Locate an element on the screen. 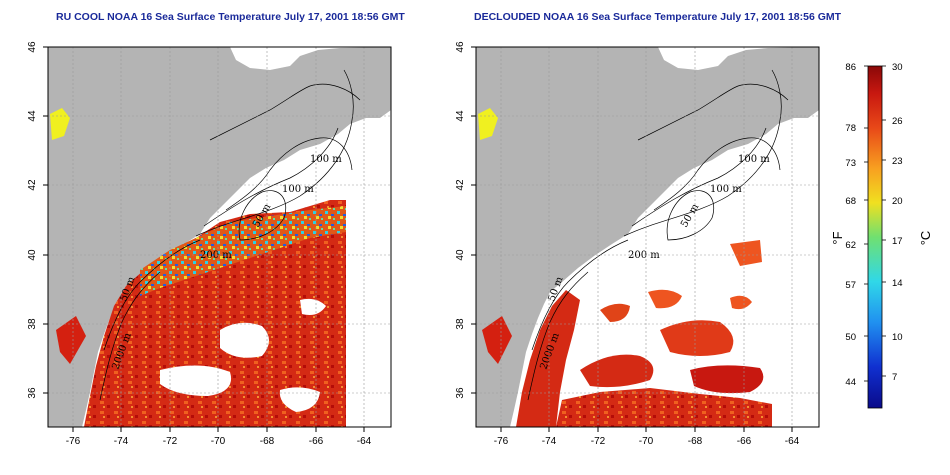 The height and width of the screenshot is (475, 950). colorbar-f-label: 78 is located at coordinates (850, 128).